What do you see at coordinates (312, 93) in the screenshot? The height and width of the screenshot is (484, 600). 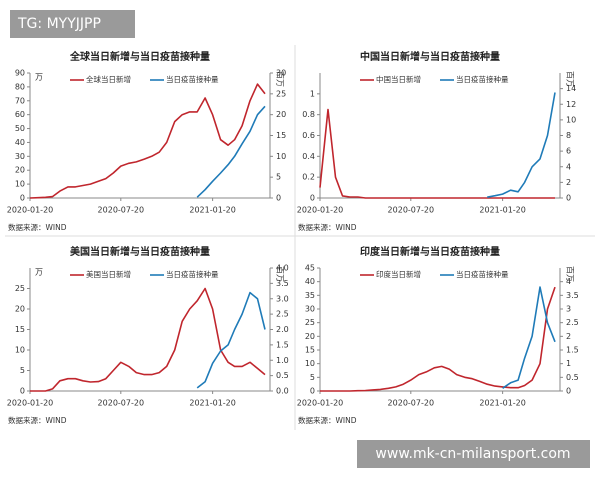 I see `y-tick-label: 1` at bounding box center [312, 93].